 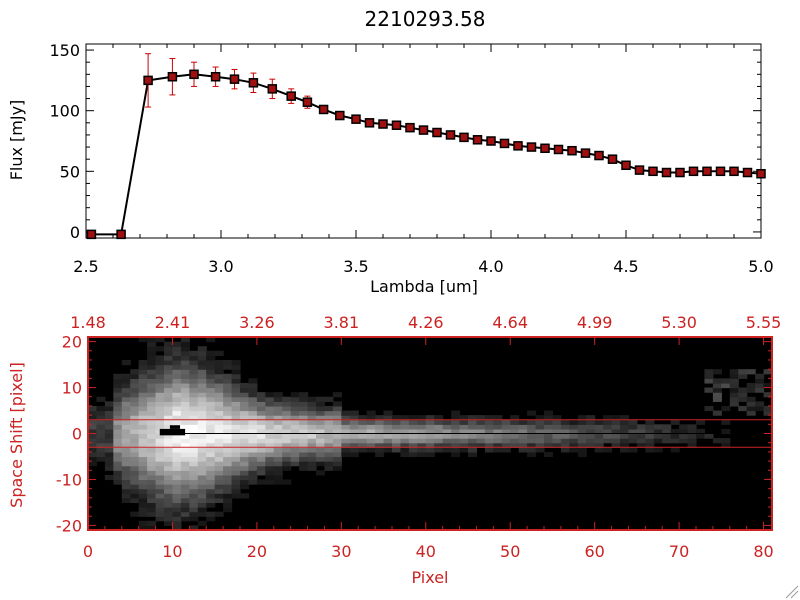 I want to click on image-x-tick-label: 60, so click(x=594, y=551).